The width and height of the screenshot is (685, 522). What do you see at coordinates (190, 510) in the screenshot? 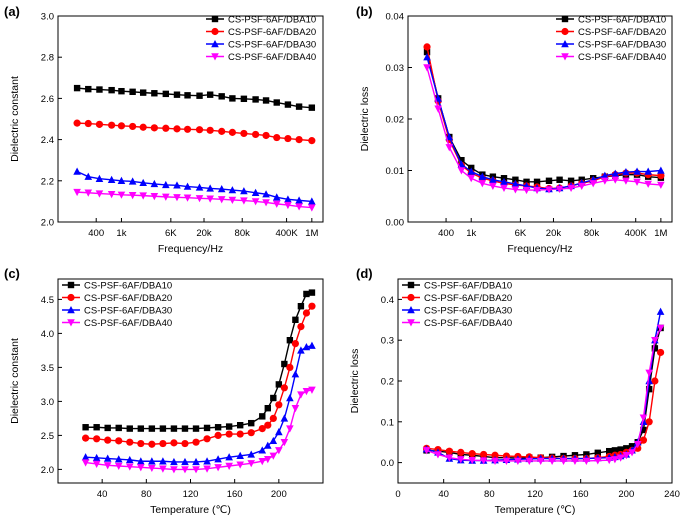
I see `x-axis-label: Temperature (℃)` at bounding box center [190, 510].